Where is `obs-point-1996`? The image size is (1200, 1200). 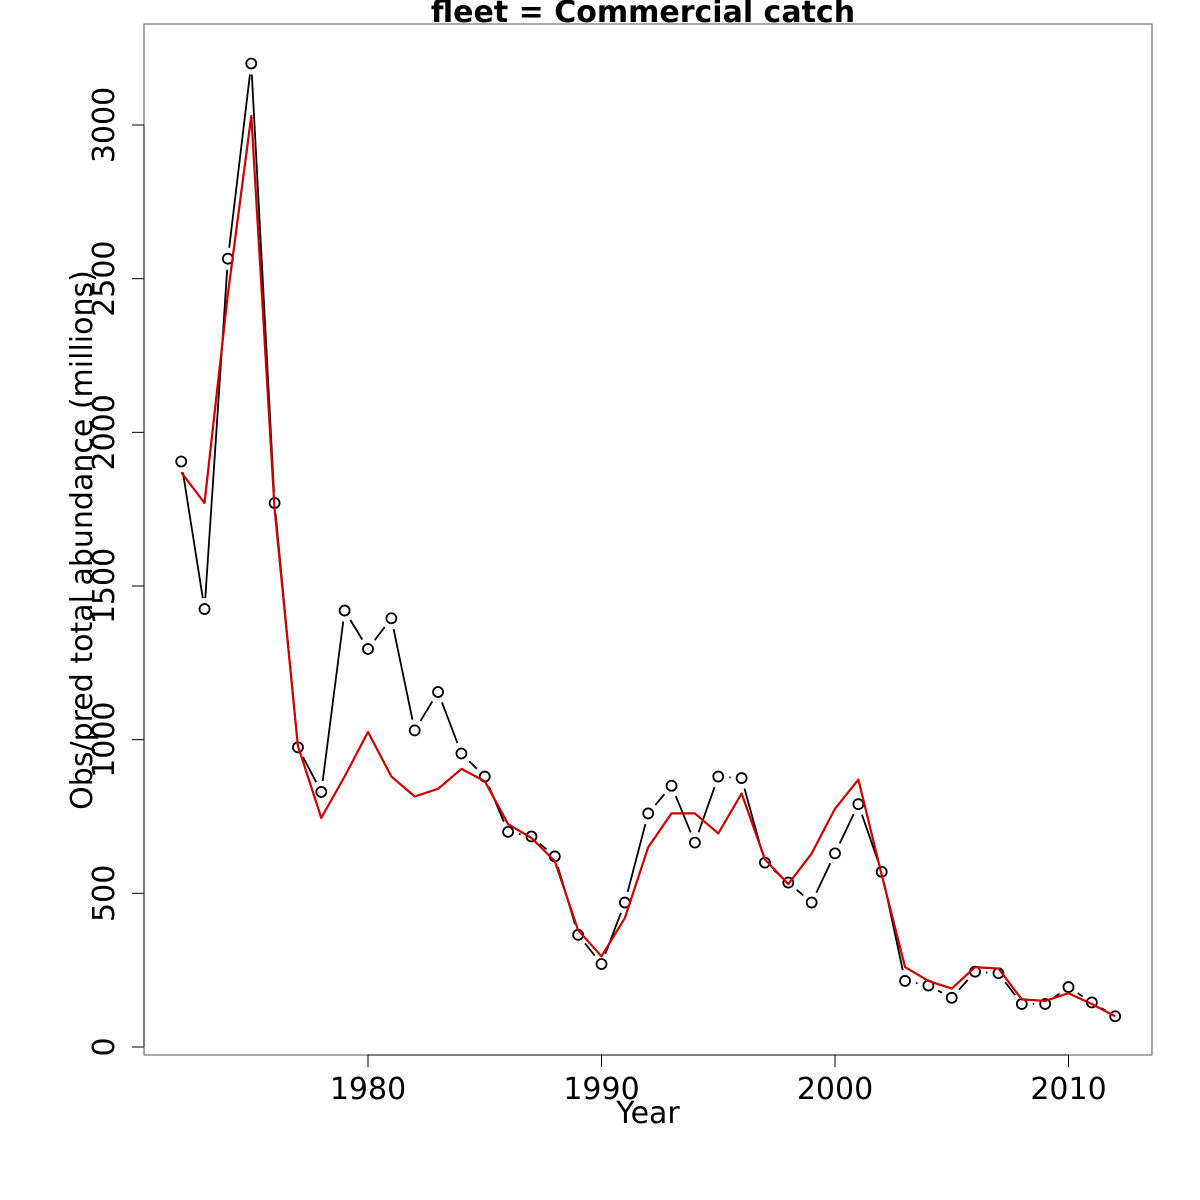
obs-point-1996 is located at coordinates (741, 778).